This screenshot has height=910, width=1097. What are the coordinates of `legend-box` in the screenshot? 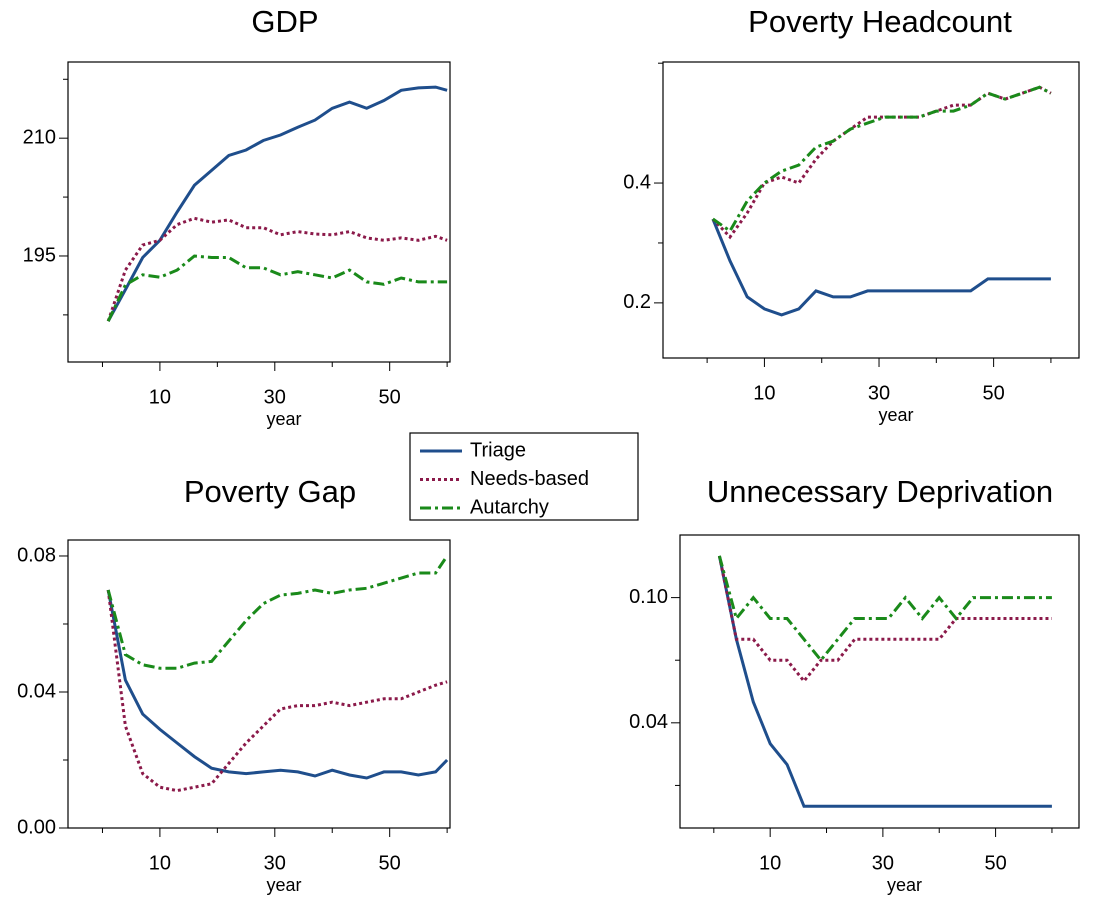 It's located at (524, 476).